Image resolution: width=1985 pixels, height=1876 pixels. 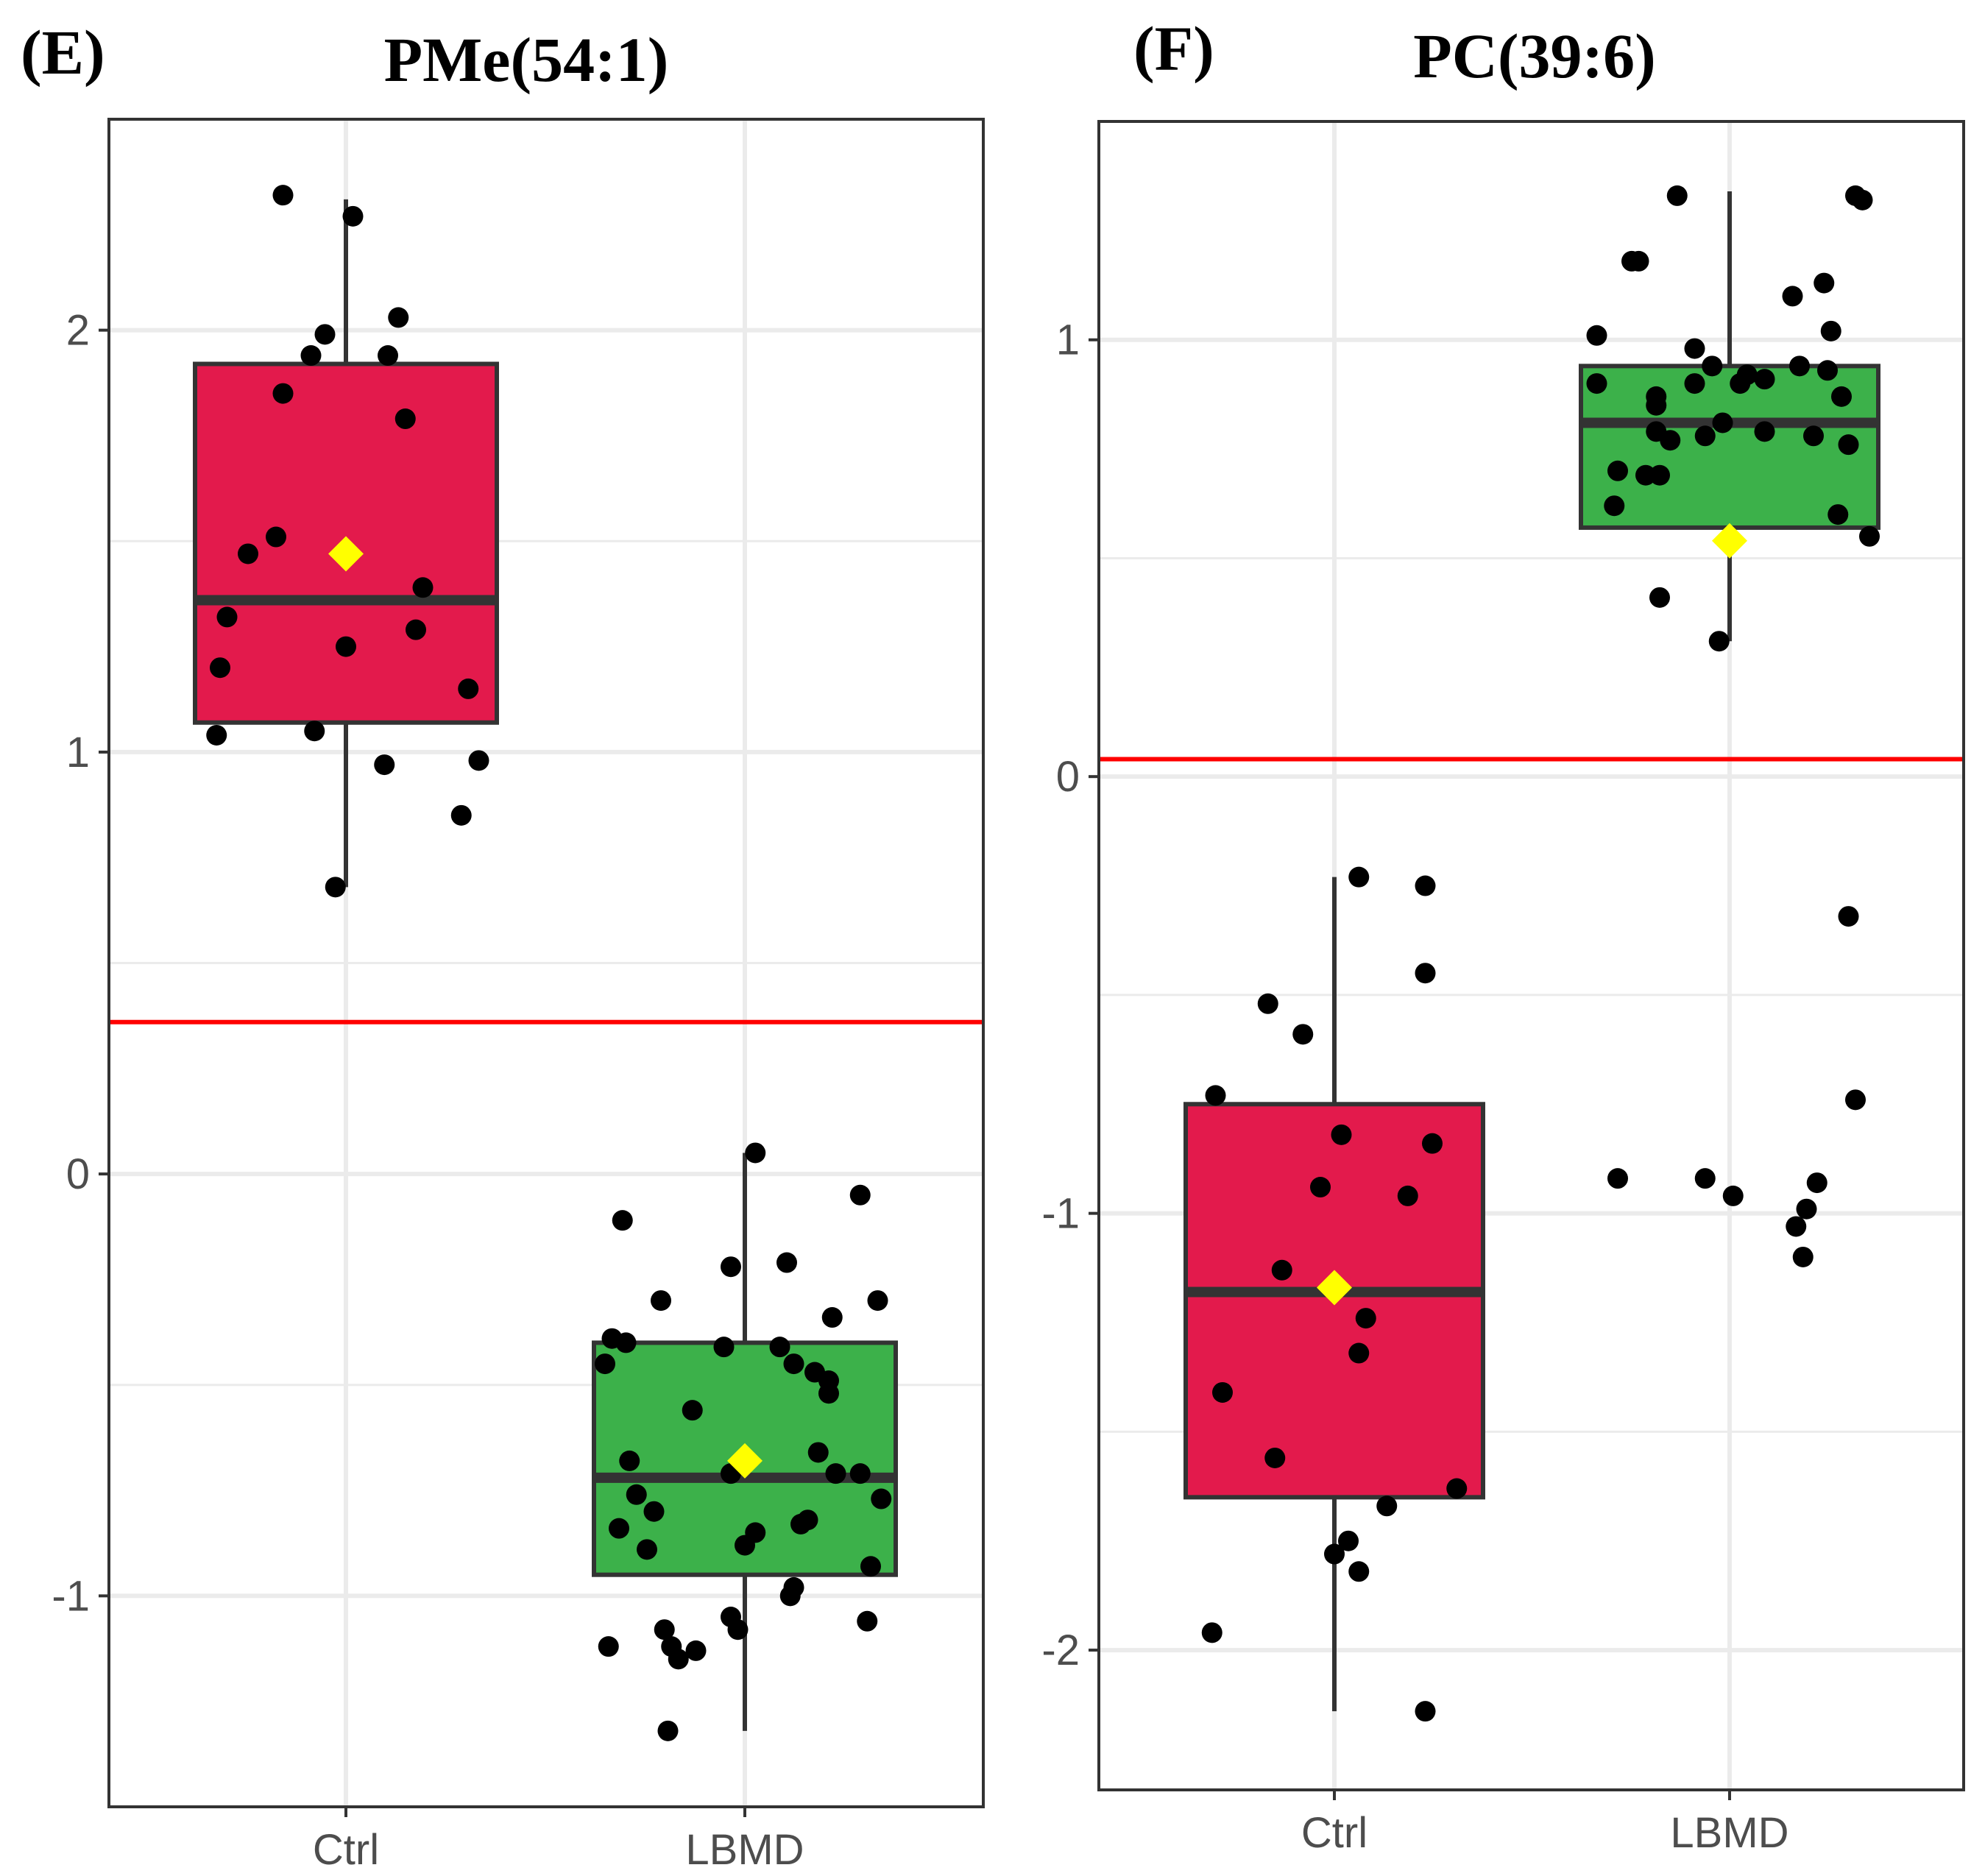 What do you see at coordinates (745, 1461) in the screenshot?
I see `panel-e-mean-marker-lbmd` at bounding box center [745, 1461].